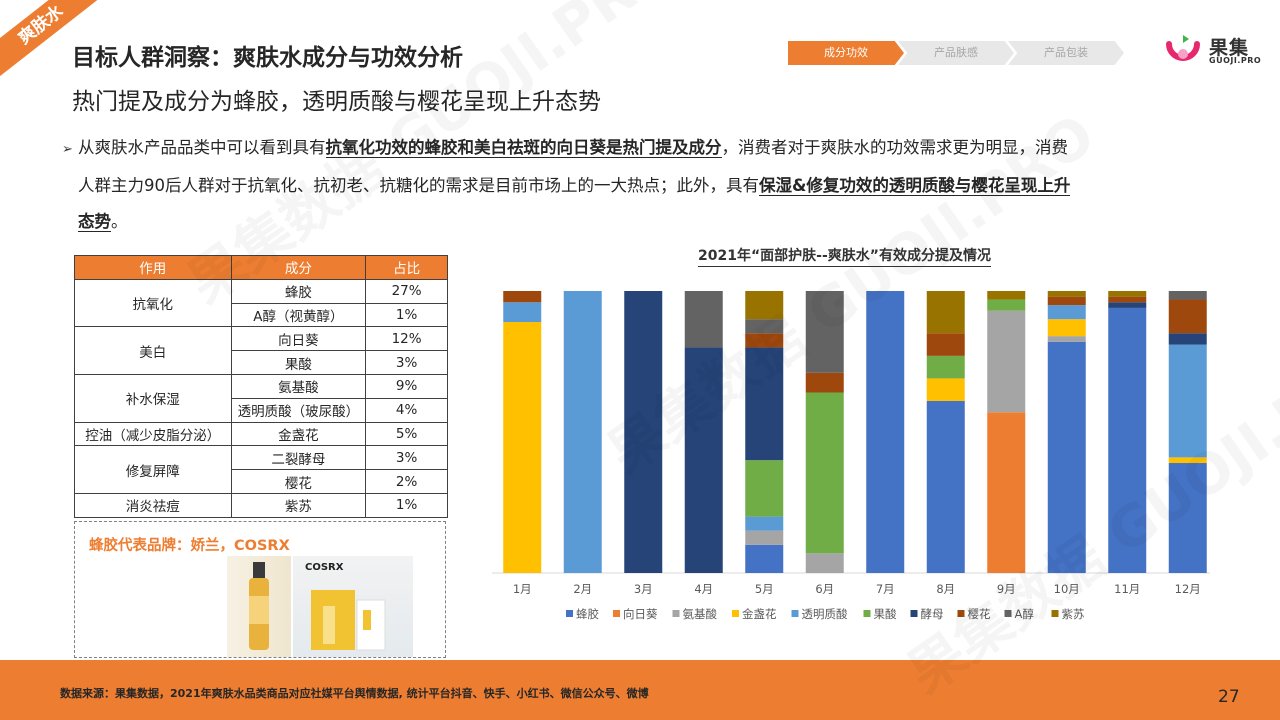 This screenshot has width=1280, height=720. I want to click on legend-label: 蜂胶, so click(587, 614).